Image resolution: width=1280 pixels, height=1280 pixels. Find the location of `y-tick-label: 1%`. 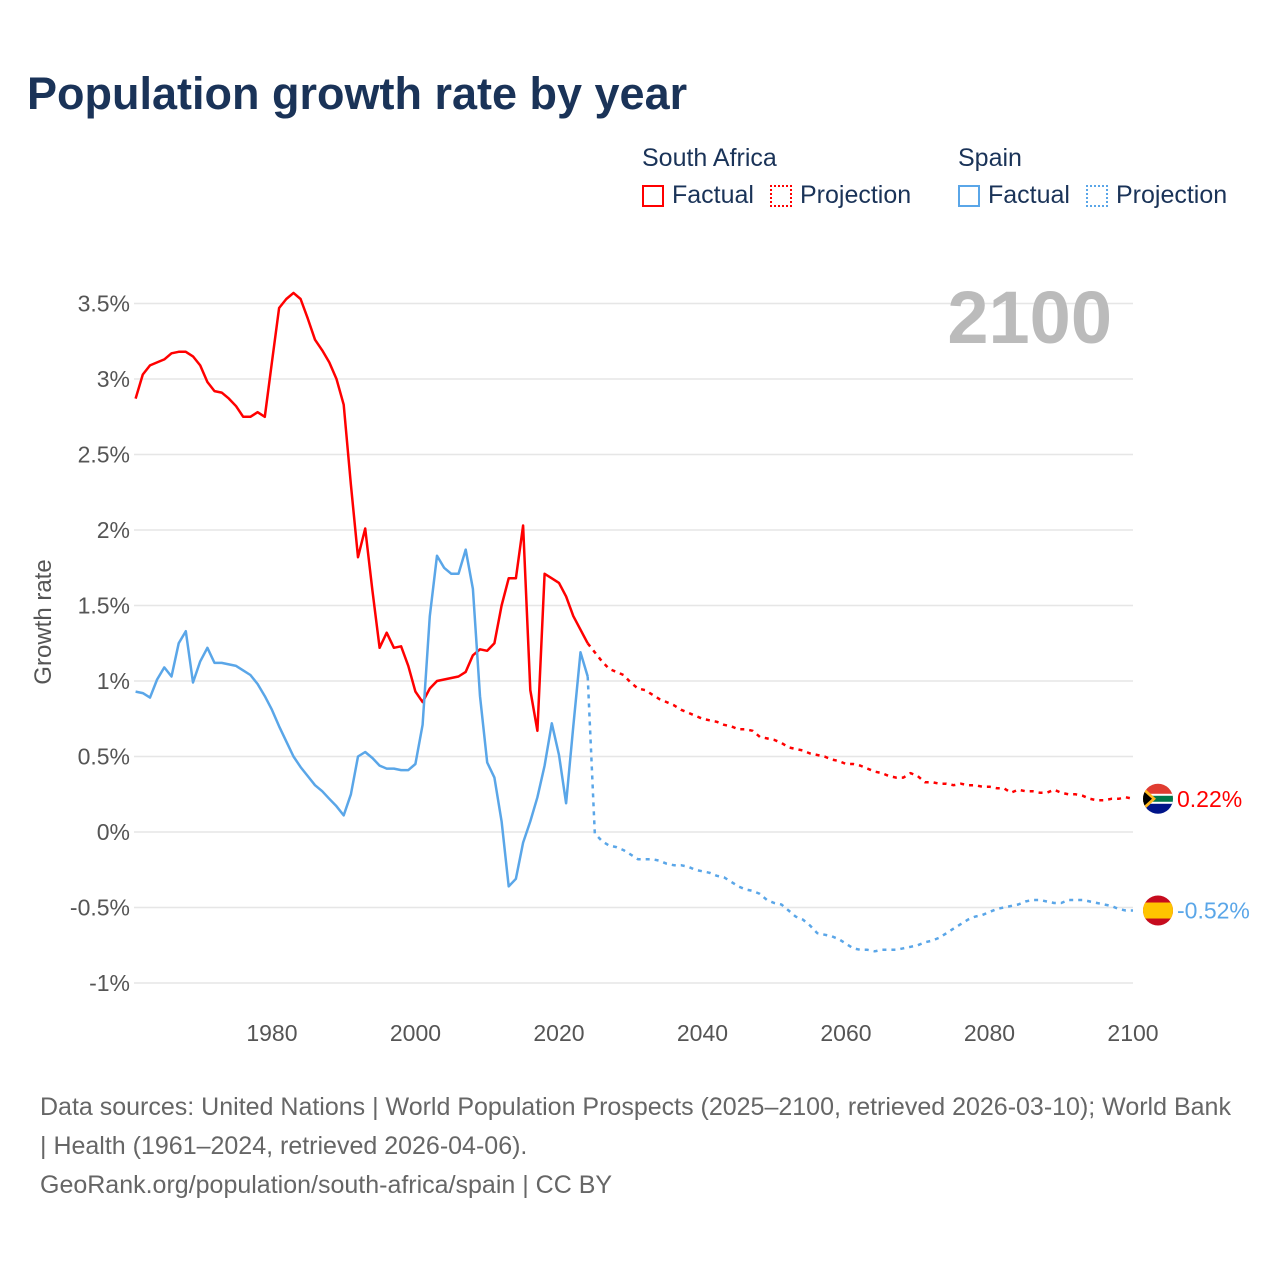

y-tick-label: 1% is located at coordinates (113, 681).